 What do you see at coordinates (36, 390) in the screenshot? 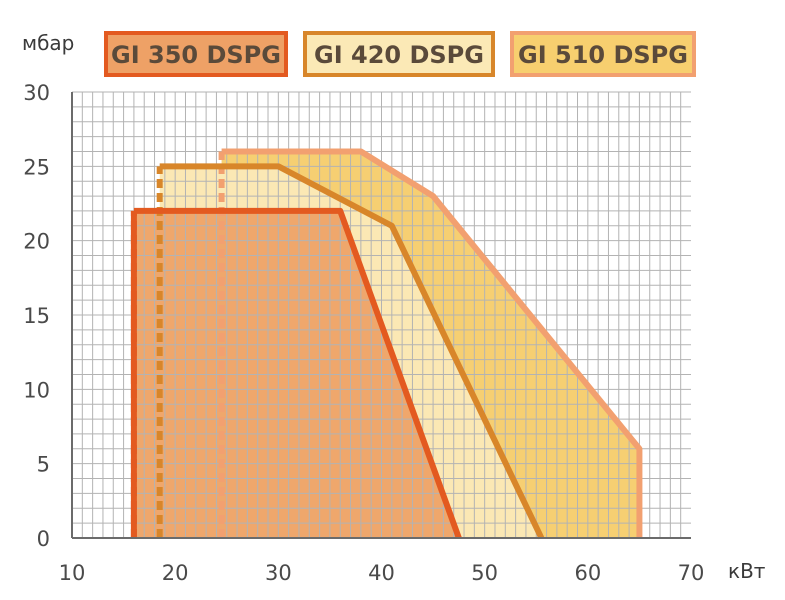
I see `y-tick-label: 10` at bounding box center [36, 390].